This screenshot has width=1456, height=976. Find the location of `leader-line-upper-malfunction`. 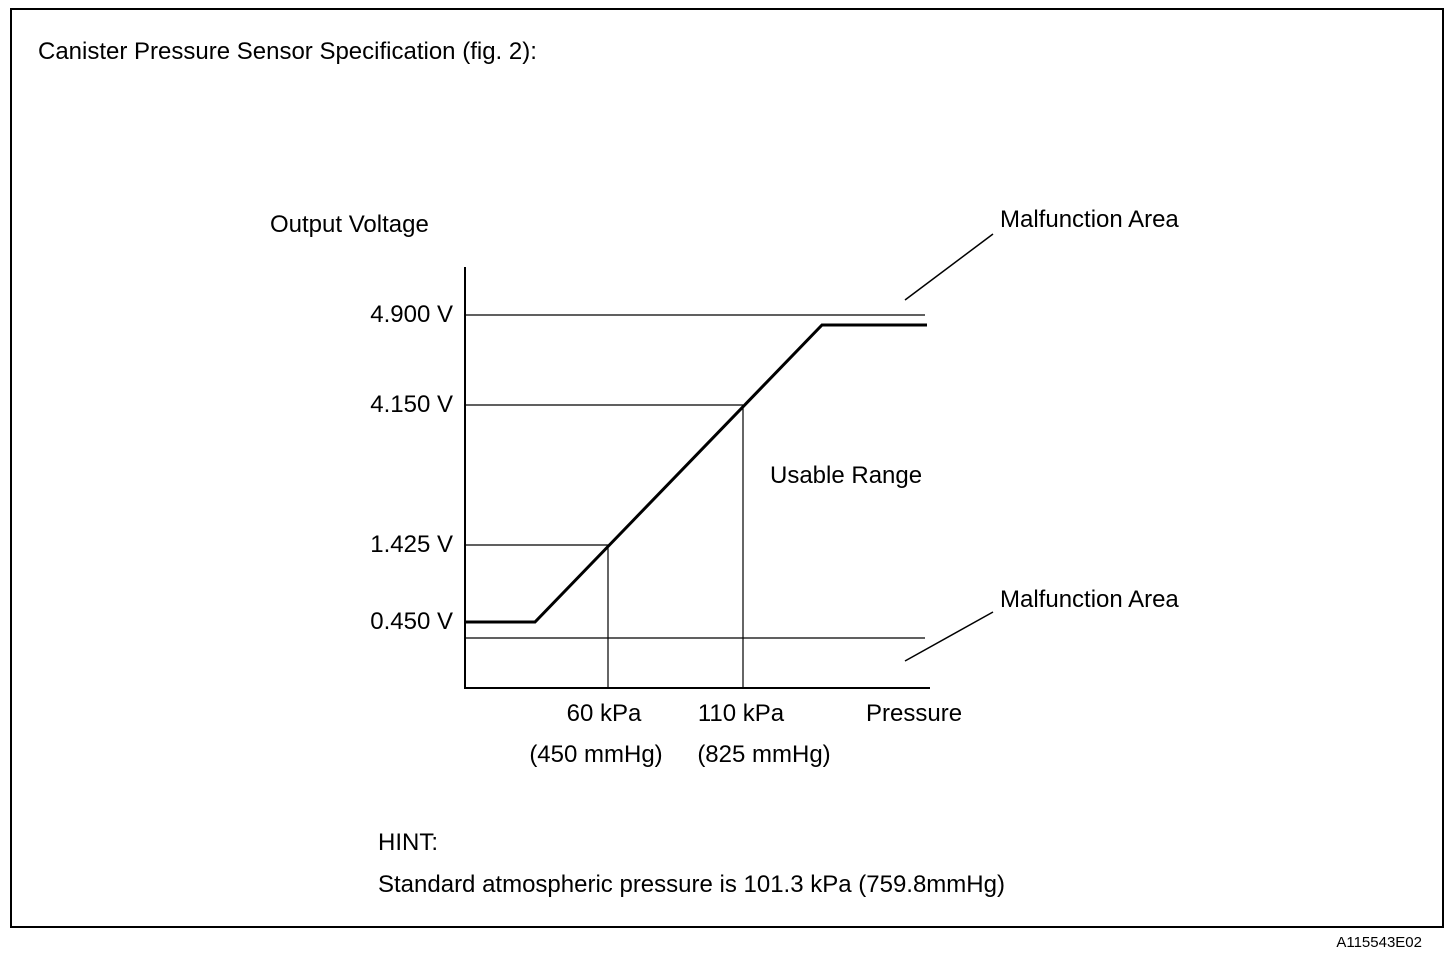

leader-line-upper-malfunction is located at coordinates (949, 267).